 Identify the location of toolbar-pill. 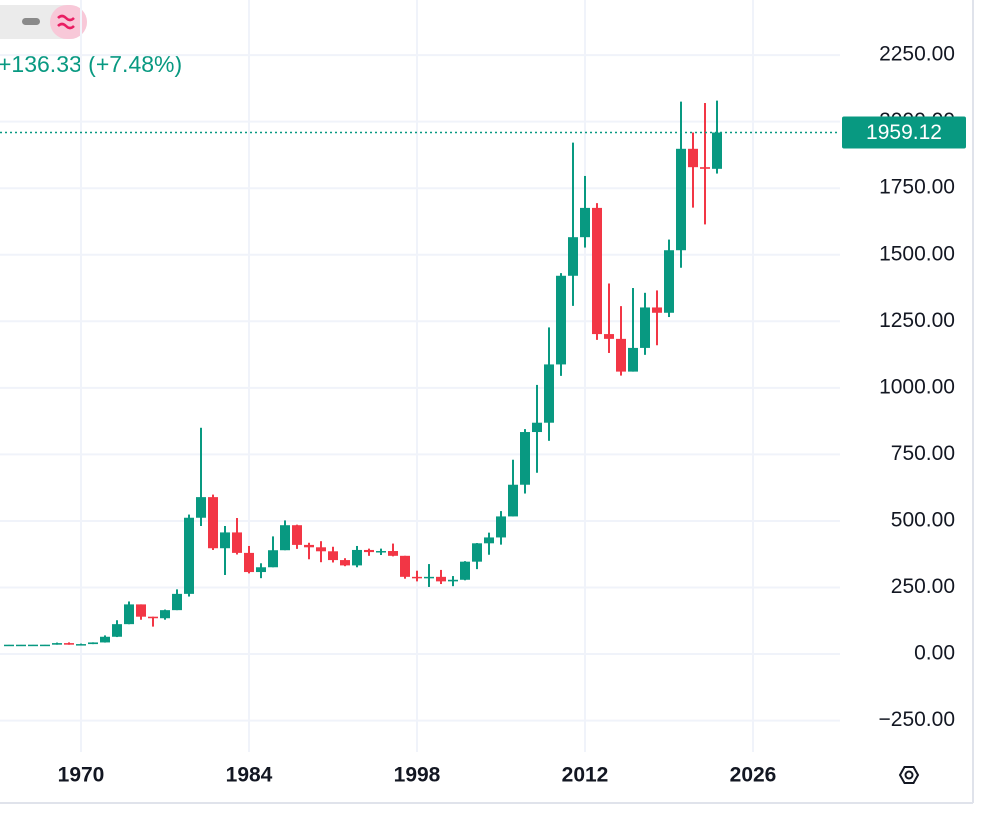
(43, 22).